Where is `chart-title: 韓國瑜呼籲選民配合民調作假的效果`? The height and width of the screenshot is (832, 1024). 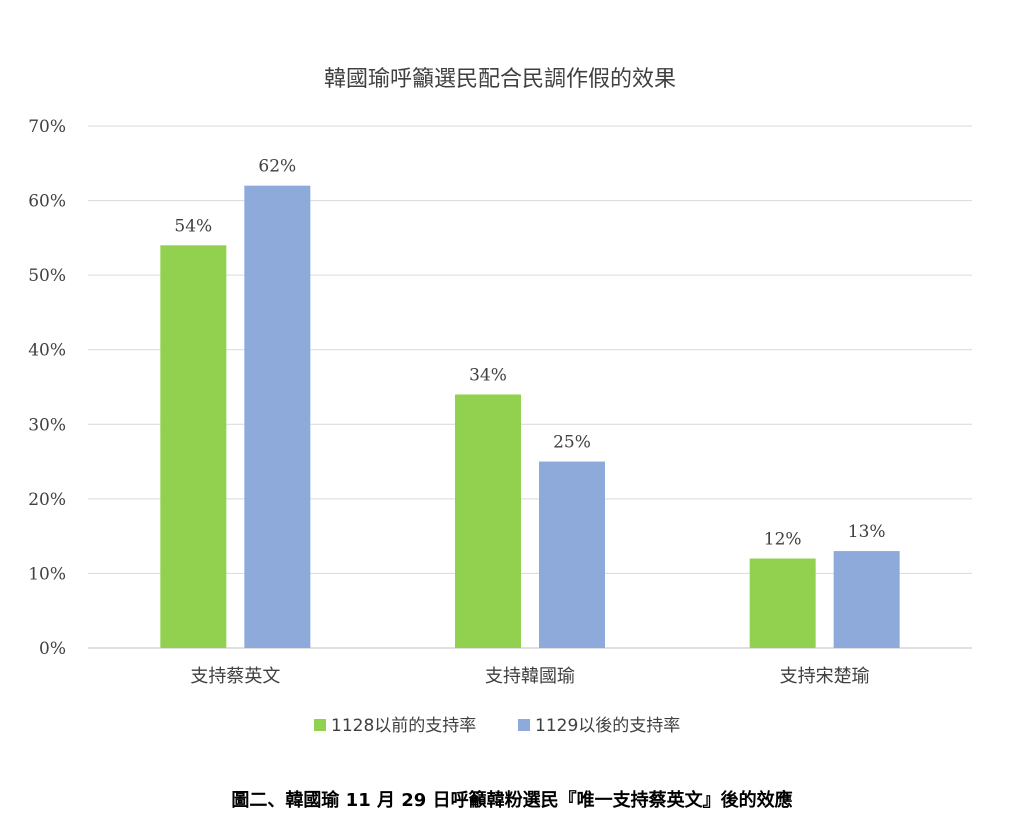
chart-title: 韓國瑜呼籲選民配合民調作假的效果 is located at coordinates (500, 79).